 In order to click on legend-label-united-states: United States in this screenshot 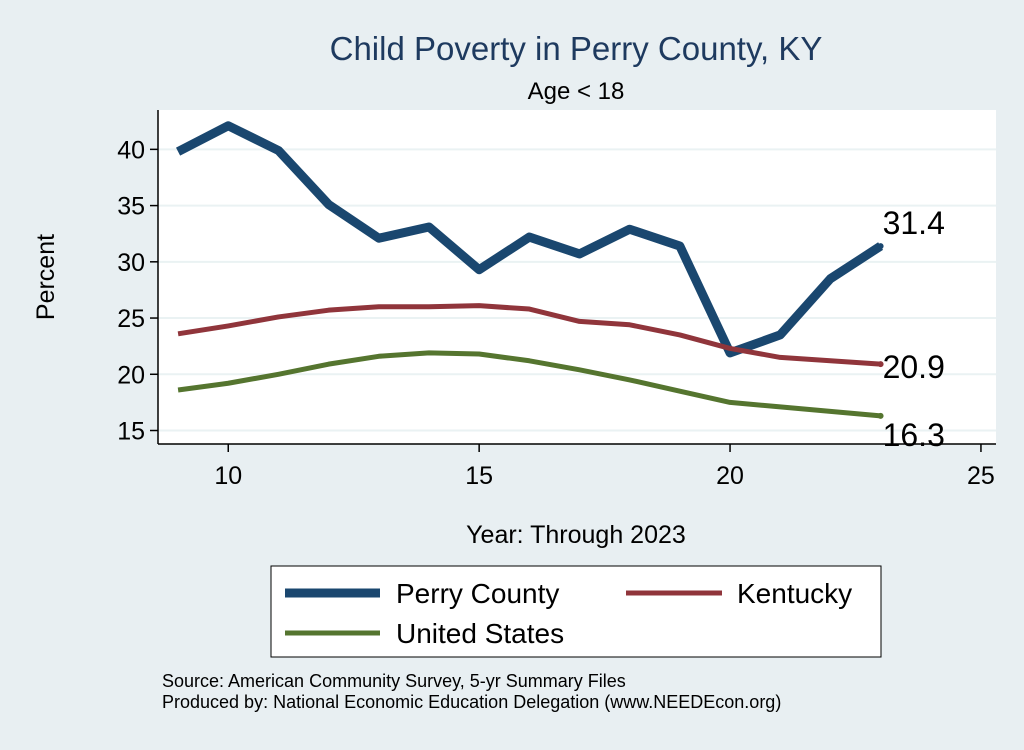, I will do `click(480, 633)`.